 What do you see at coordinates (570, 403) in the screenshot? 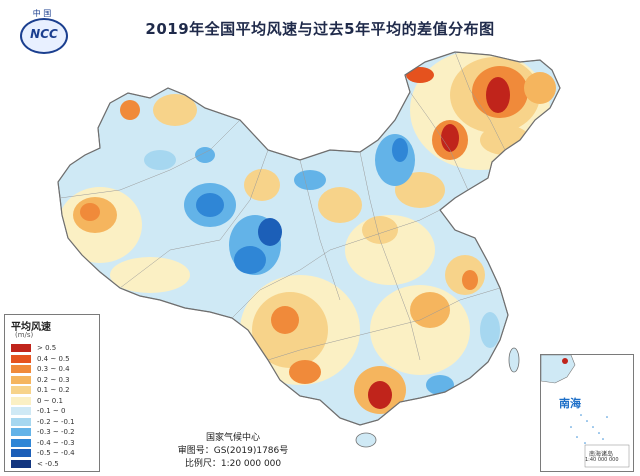
I see `inset-sea-label: 南海` at bounding box center [570, 403].